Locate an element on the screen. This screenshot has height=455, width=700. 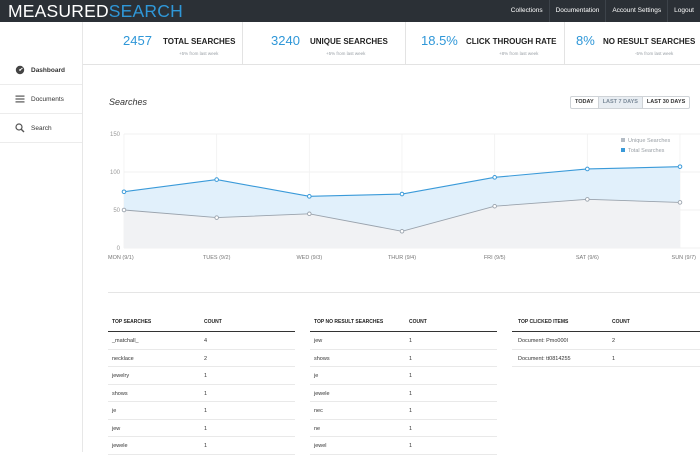
table-row: nec 1 is located at coordinates (403, 411).